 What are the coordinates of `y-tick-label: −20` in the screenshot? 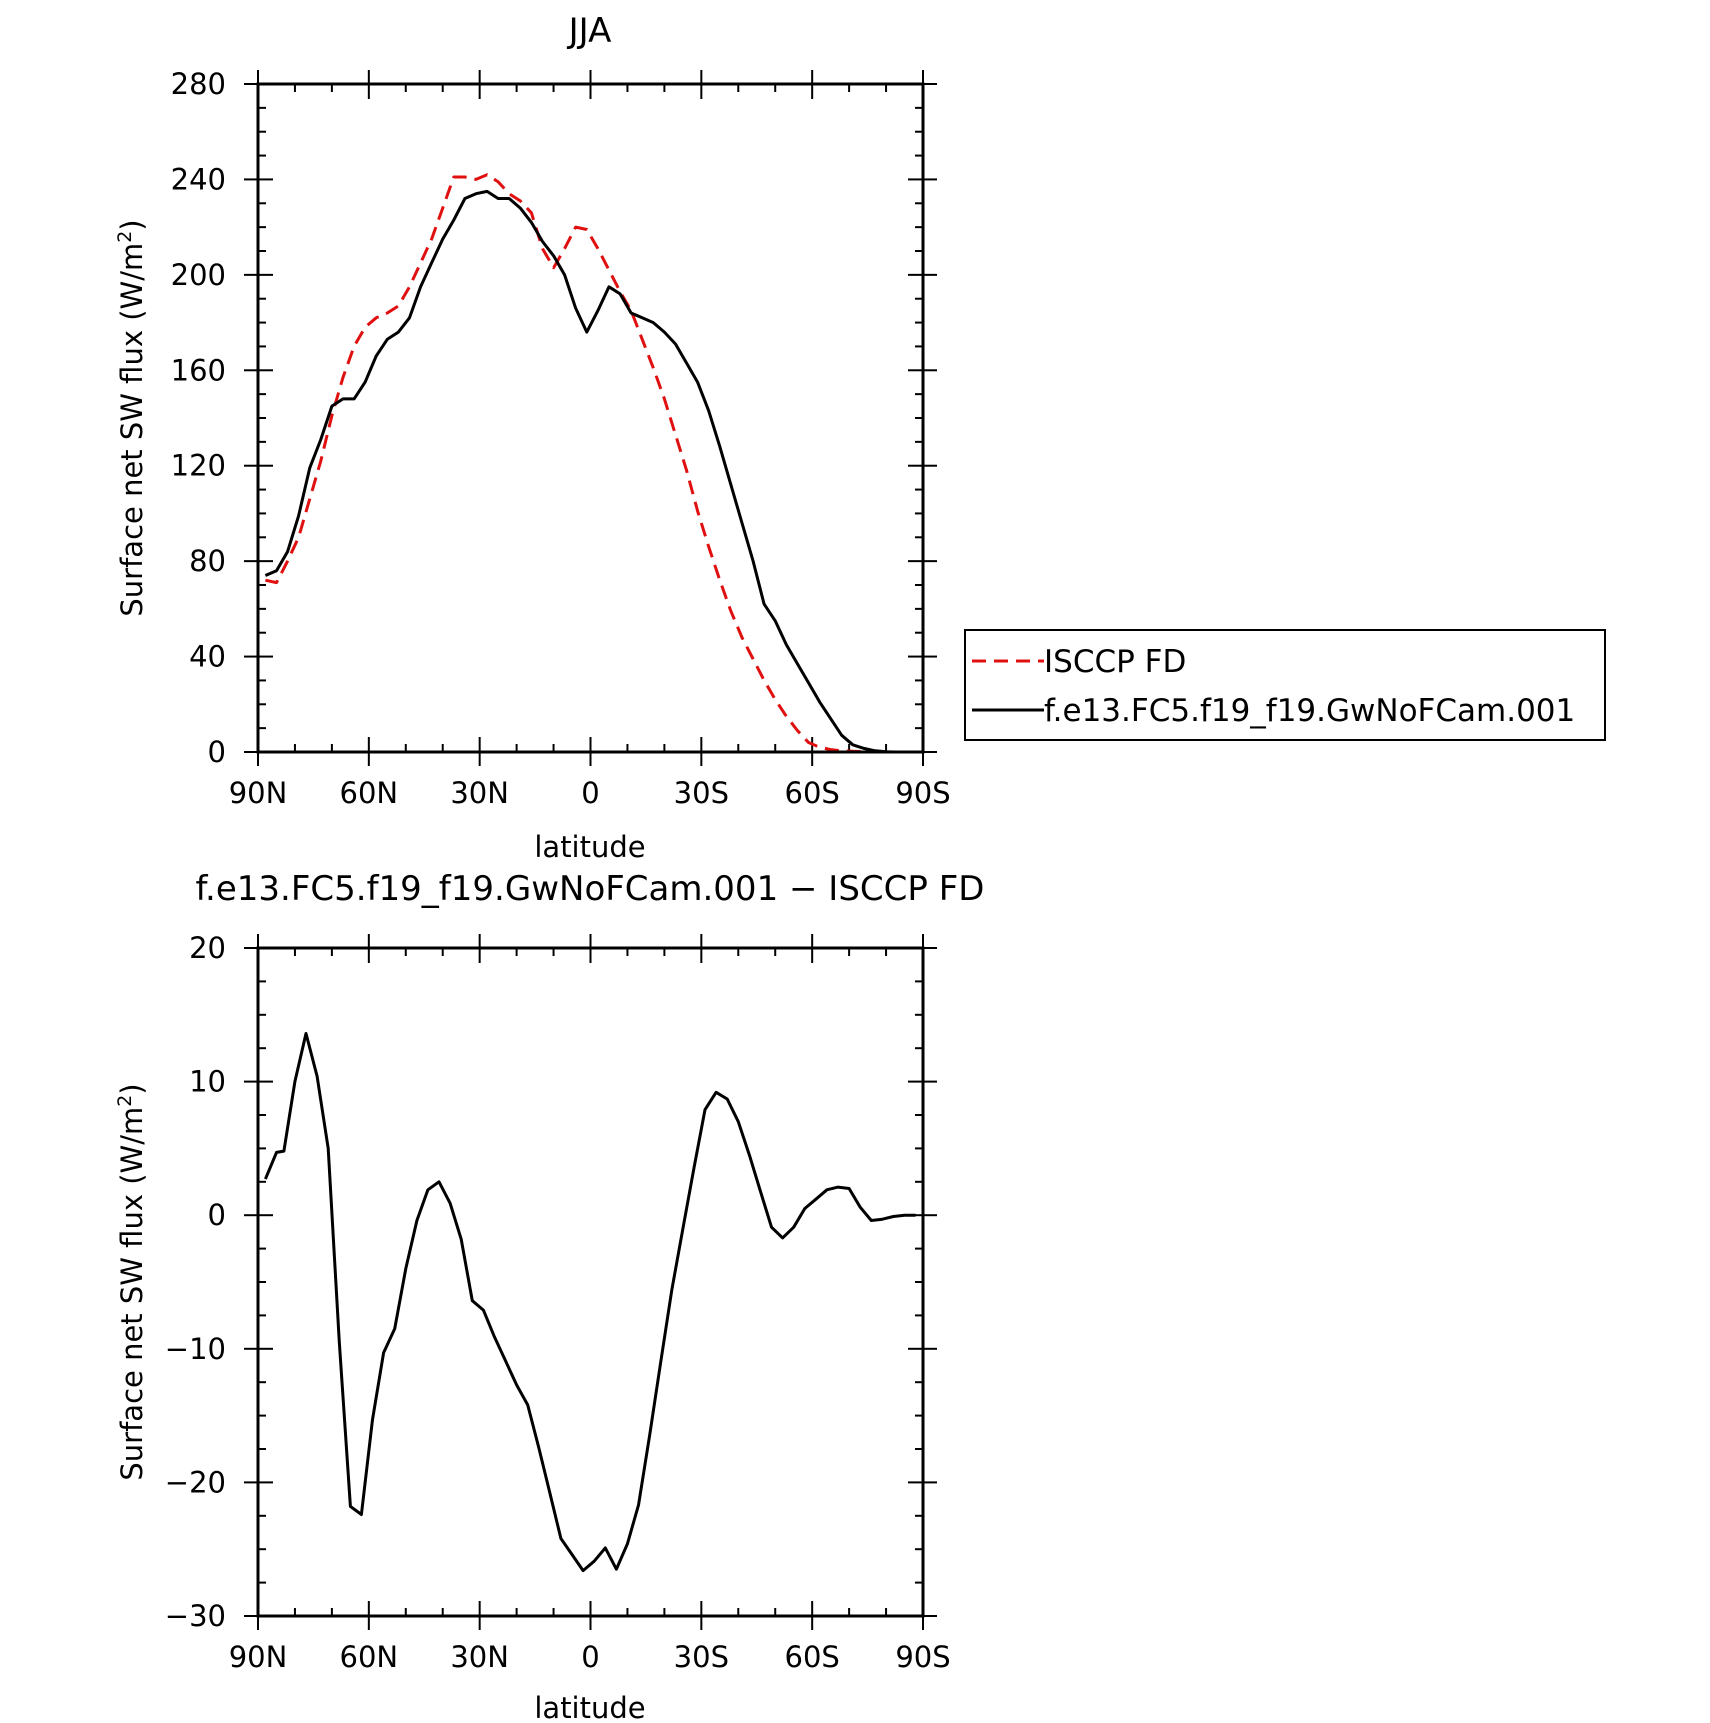 It's located at (195, 1482).